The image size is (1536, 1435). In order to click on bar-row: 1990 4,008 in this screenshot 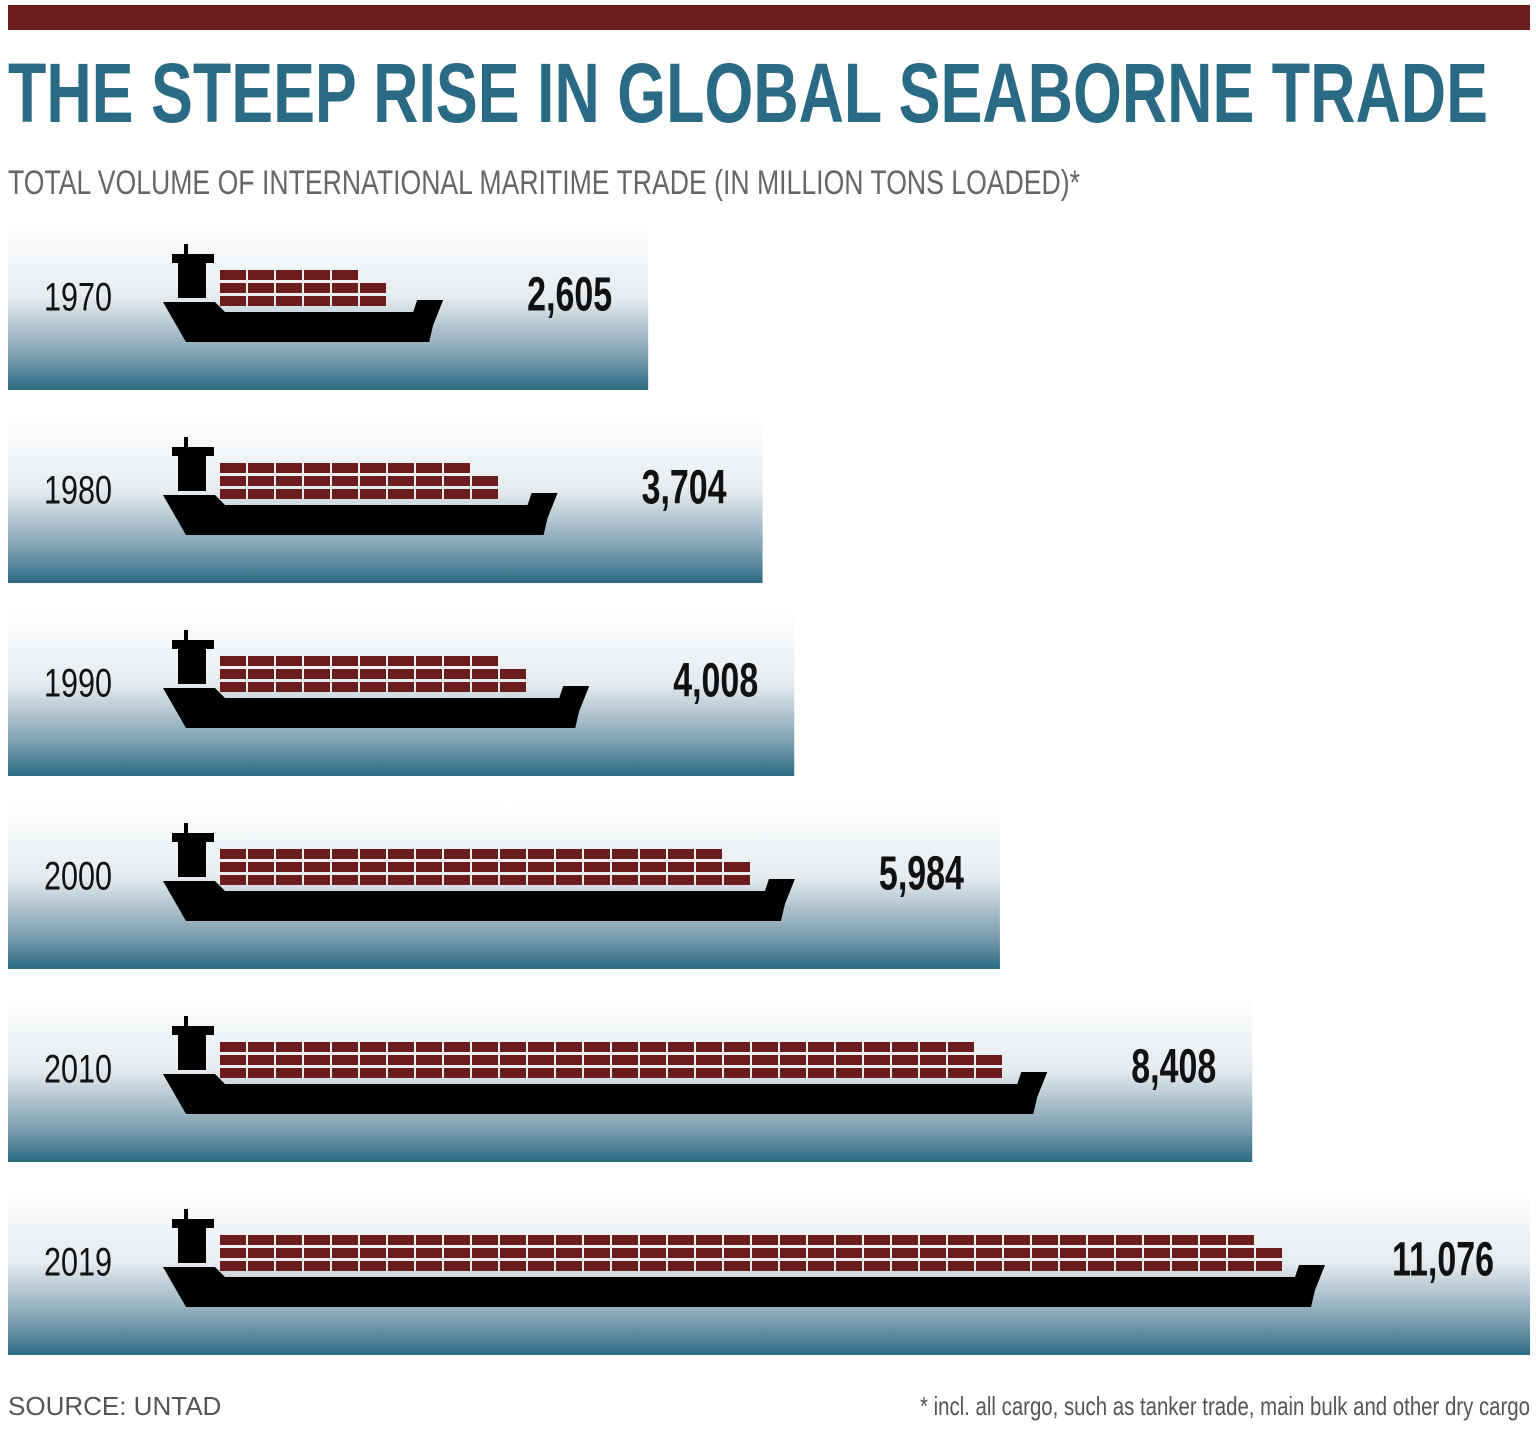, I will do `click(401, 692)`.